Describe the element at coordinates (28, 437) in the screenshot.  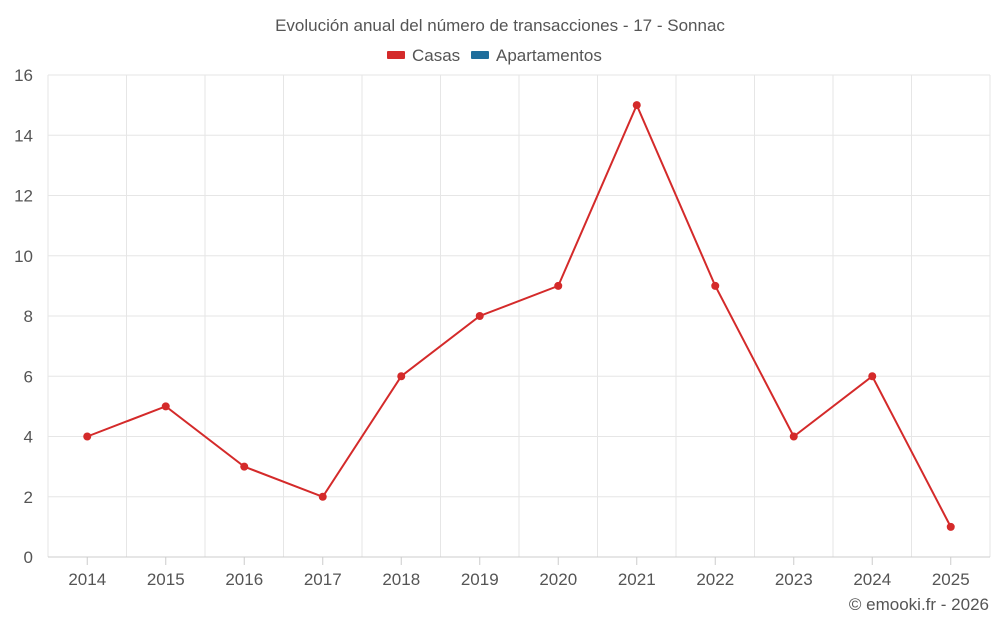
I see `y-tick-label-4: 4` at that location.